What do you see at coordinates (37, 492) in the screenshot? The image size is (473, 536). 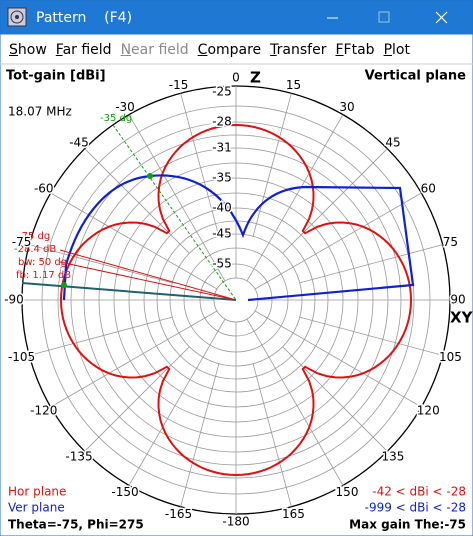 I see `hor-legend: Hor plane` at bounding box center [37, 492].